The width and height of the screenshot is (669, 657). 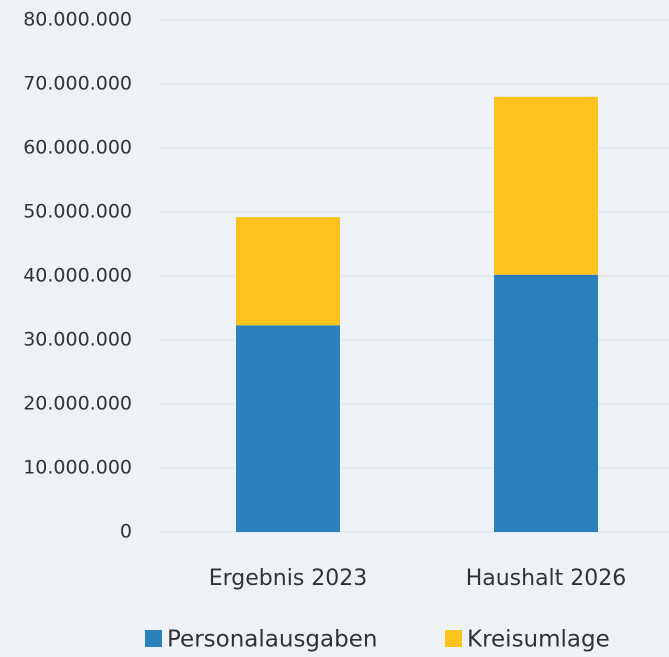 What do you see at coordinates (288, 578) in the screenshot?
I see `x-tick-label: Ergebnis 2023` at bounding box center [288, 578].